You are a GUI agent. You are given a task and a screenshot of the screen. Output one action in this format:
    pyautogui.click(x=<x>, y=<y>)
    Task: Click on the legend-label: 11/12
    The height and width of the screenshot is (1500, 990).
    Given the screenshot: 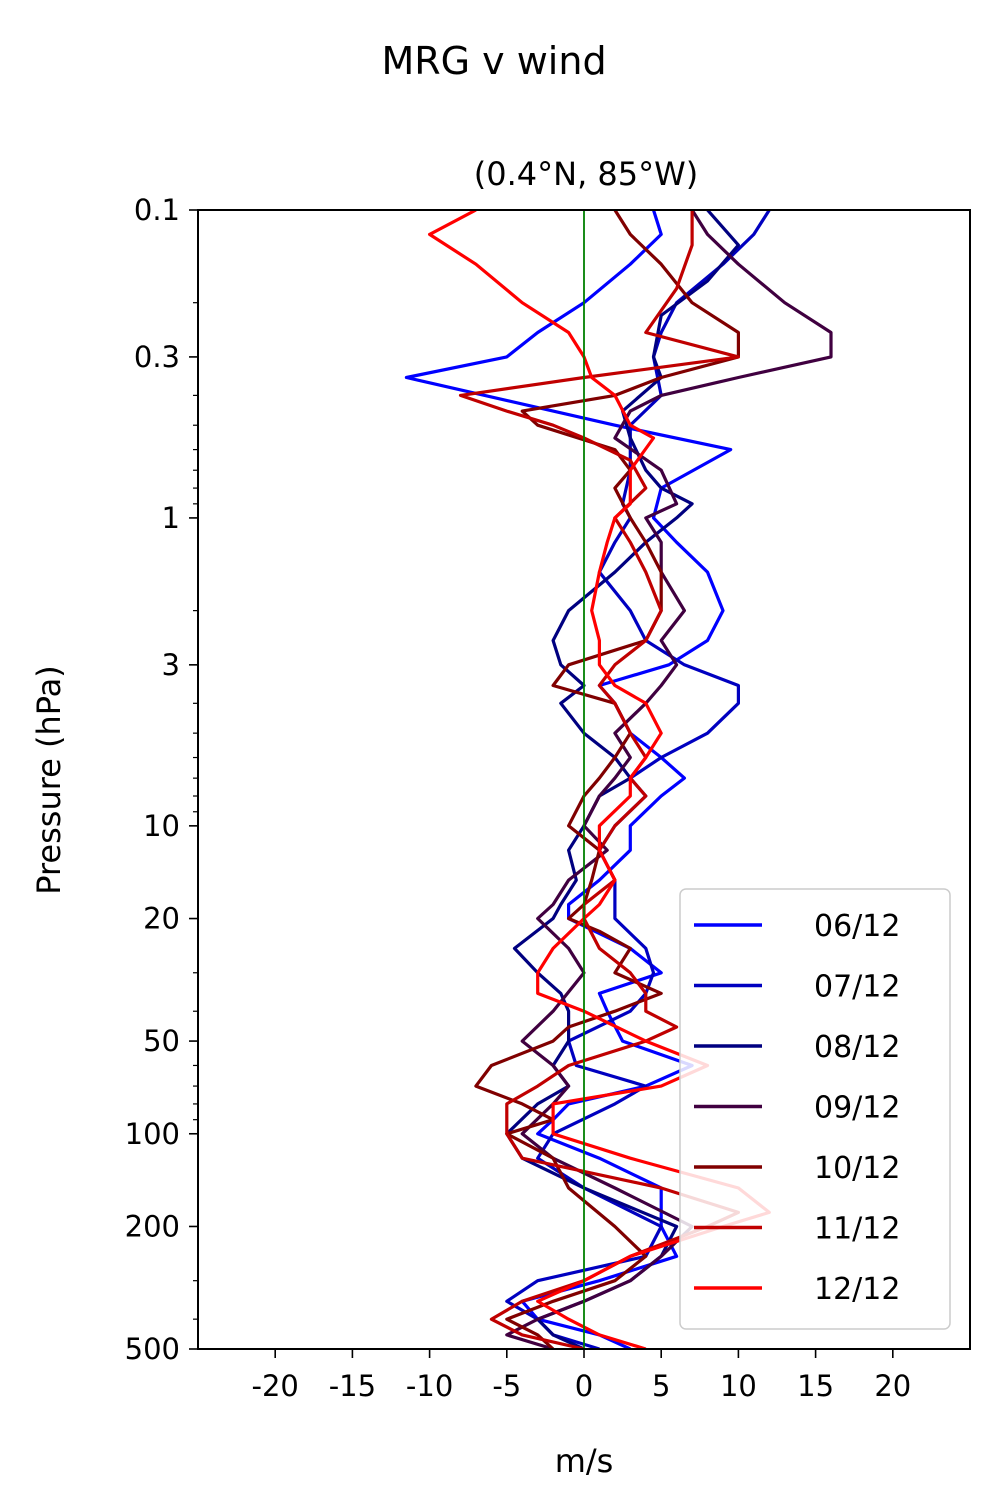 What is the action you would take?
    pyautogui.click(x=857, y=1229)
    